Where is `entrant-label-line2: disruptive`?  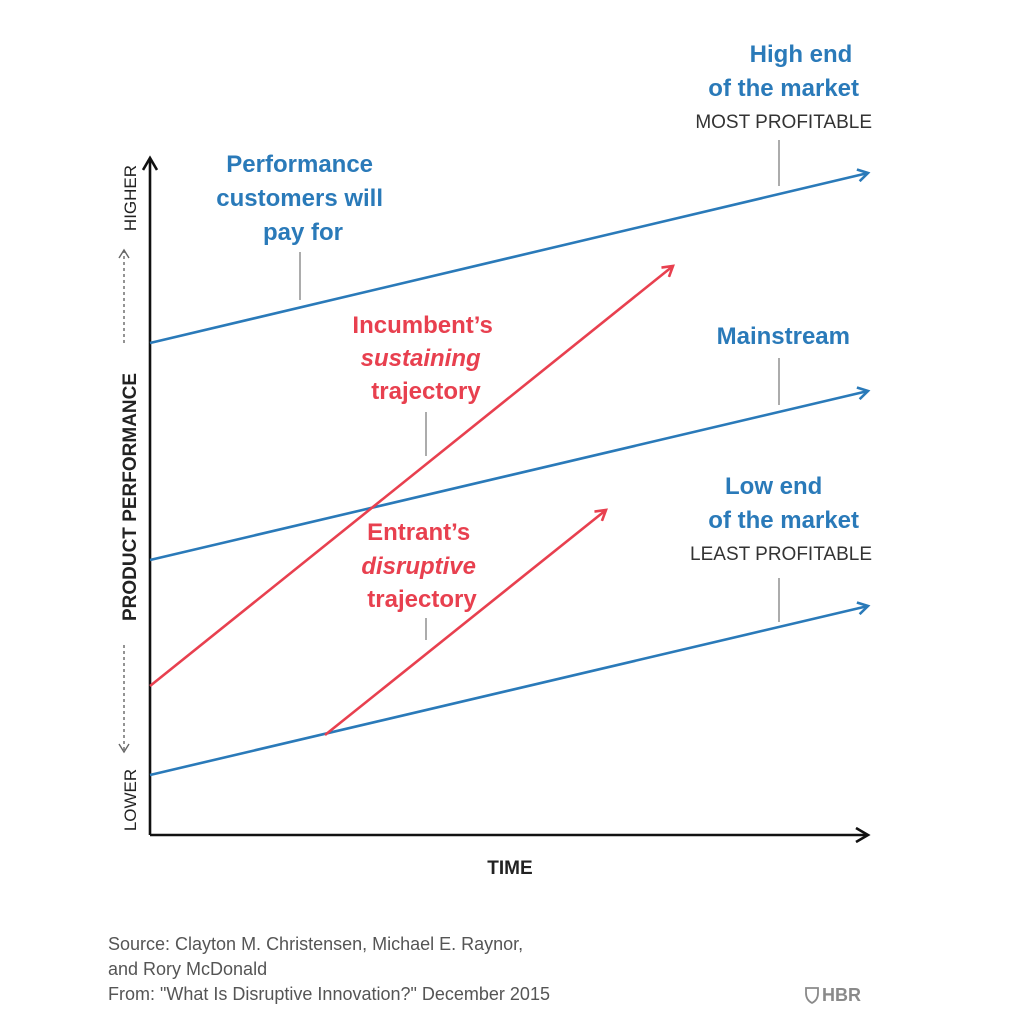
entrant-label-line2: disruptive is located at coordinates (418, 566).